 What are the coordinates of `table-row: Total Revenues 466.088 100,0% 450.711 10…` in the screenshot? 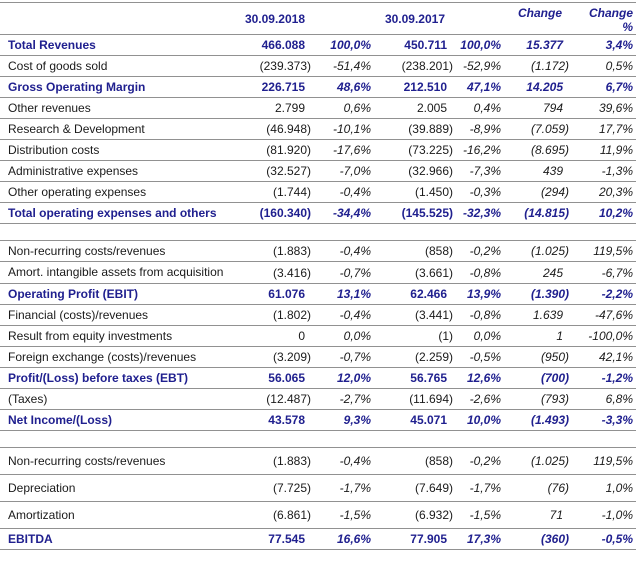 It's located at (318, 45).